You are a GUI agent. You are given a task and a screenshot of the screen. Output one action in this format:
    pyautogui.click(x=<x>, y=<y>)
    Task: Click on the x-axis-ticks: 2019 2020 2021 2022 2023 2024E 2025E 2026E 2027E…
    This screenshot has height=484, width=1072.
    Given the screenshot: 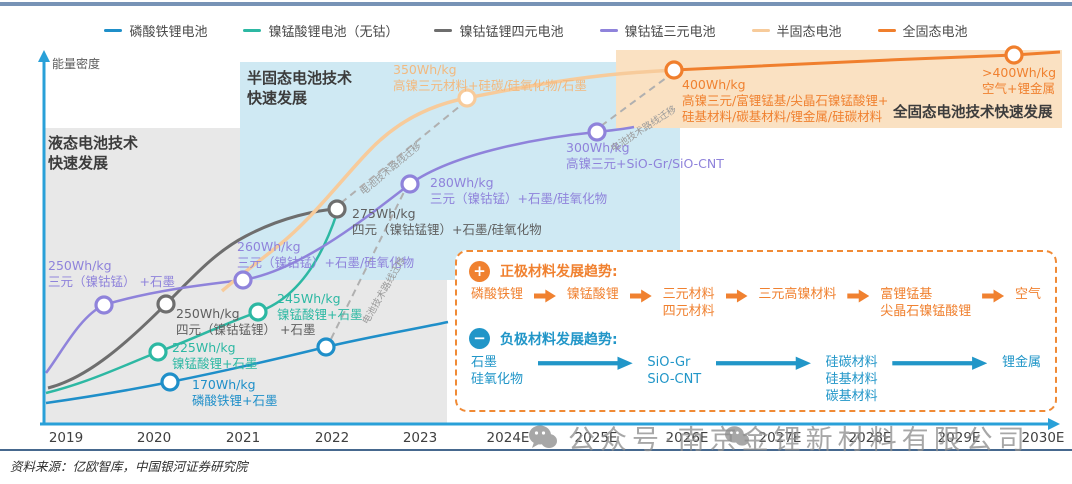 What is the action you would take?
    pyautogui.click(x=536, y=438)
    